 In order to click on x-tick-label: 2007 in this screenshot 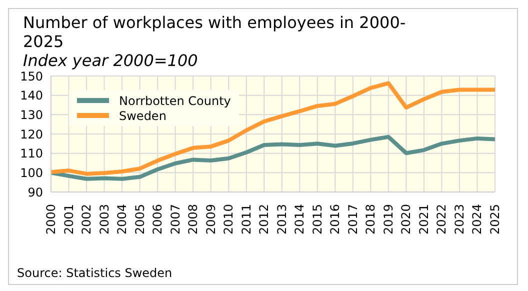, I will do `click(175, 219)`.